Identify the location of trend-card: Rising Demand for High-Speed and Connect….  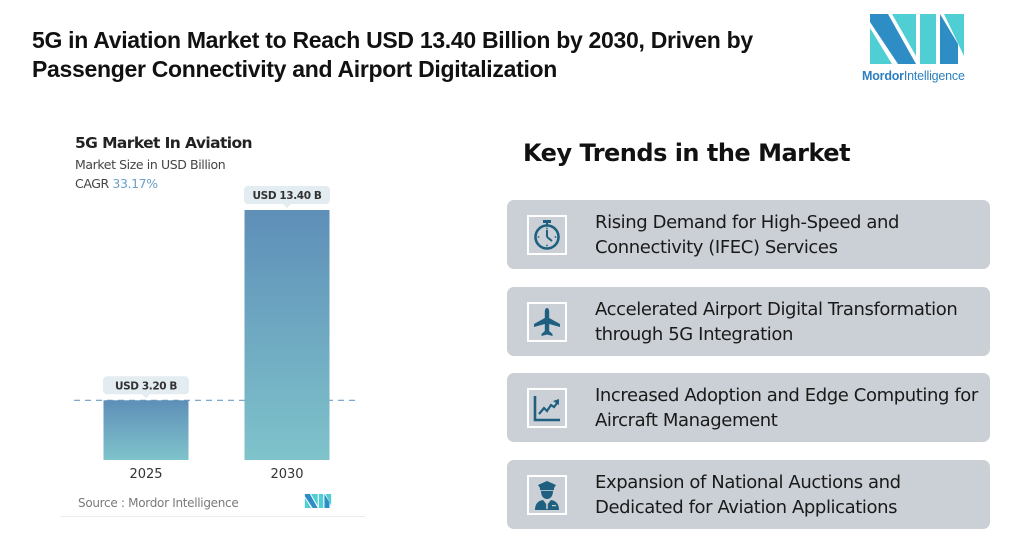
(748, 234).